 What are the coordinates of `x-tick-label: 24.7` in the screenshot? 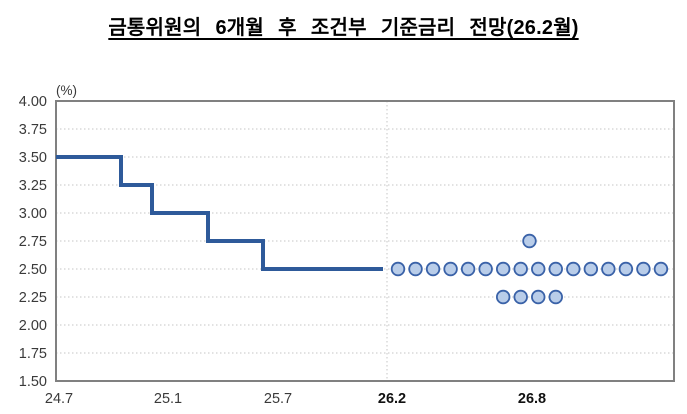 It's located at (59, 399).